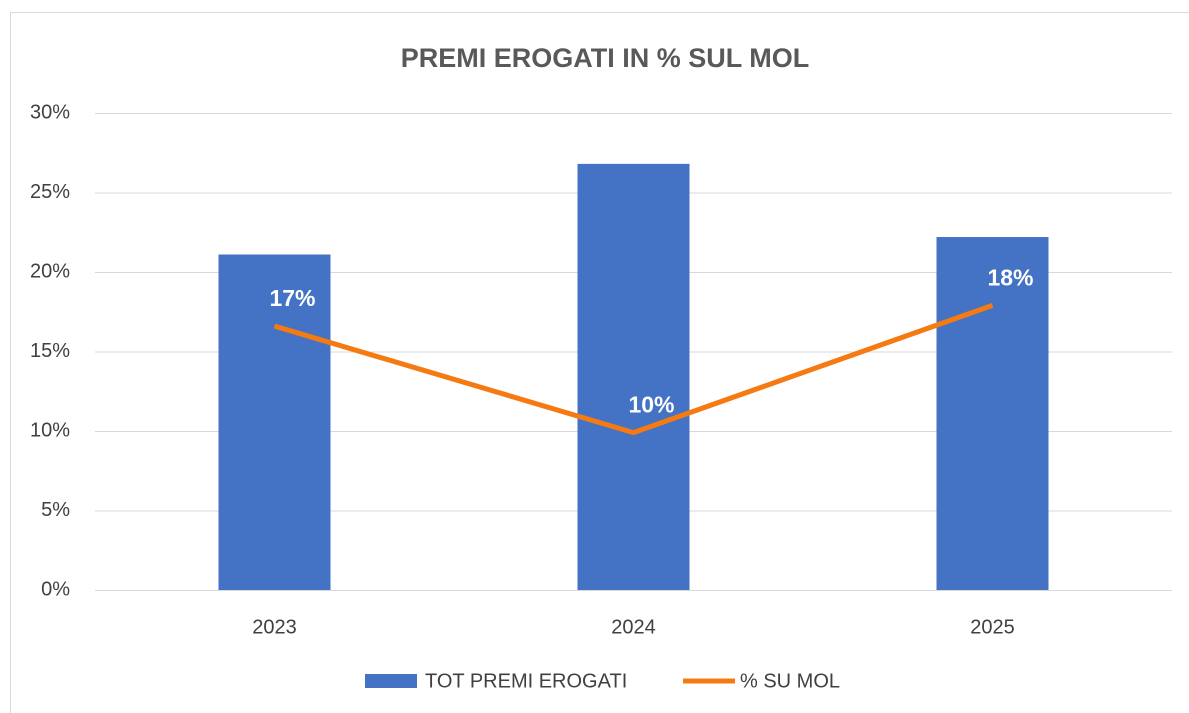 The width and height of the screenshot is (1189, 713). What do you see at coordinates (50, 351) in the screenshot?
I see `y-tick-label: 15%` at bounding box center [50, 351].